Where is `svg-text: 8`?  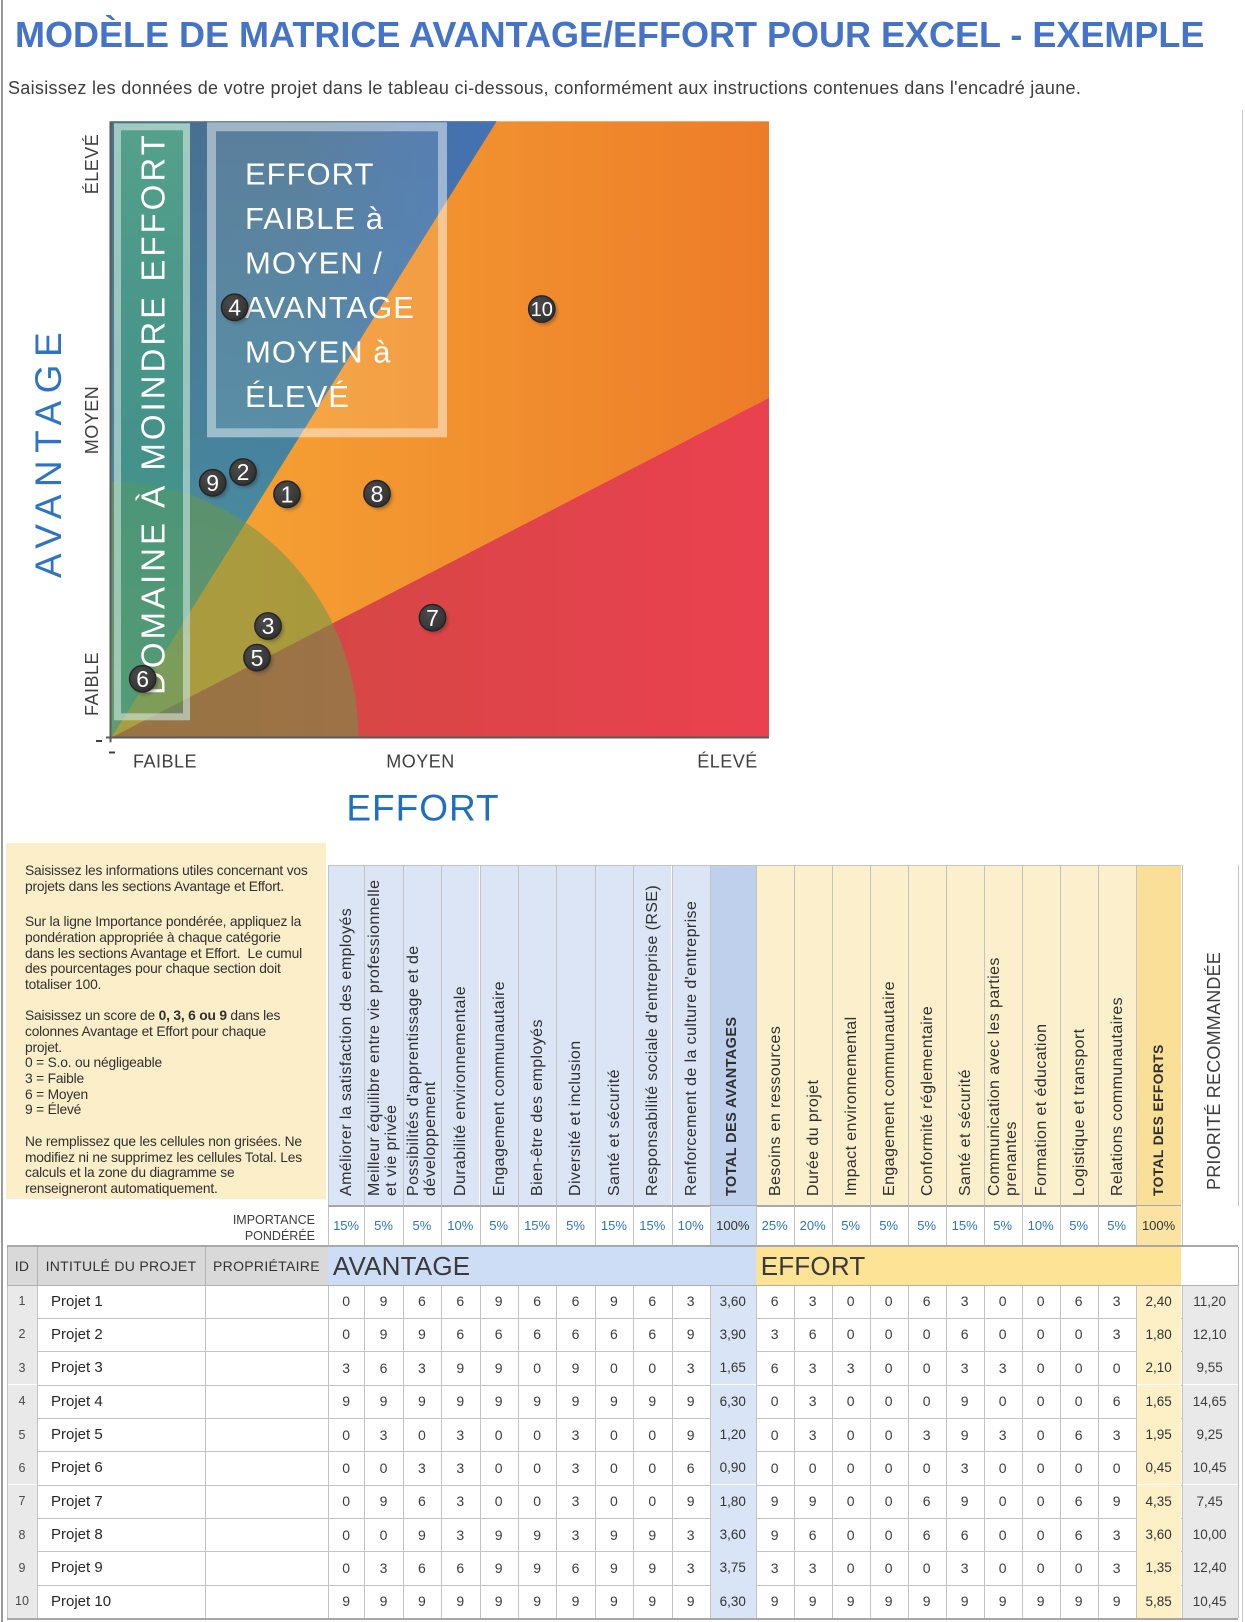
svg-text: 8 is located at coordinates (377, 494).